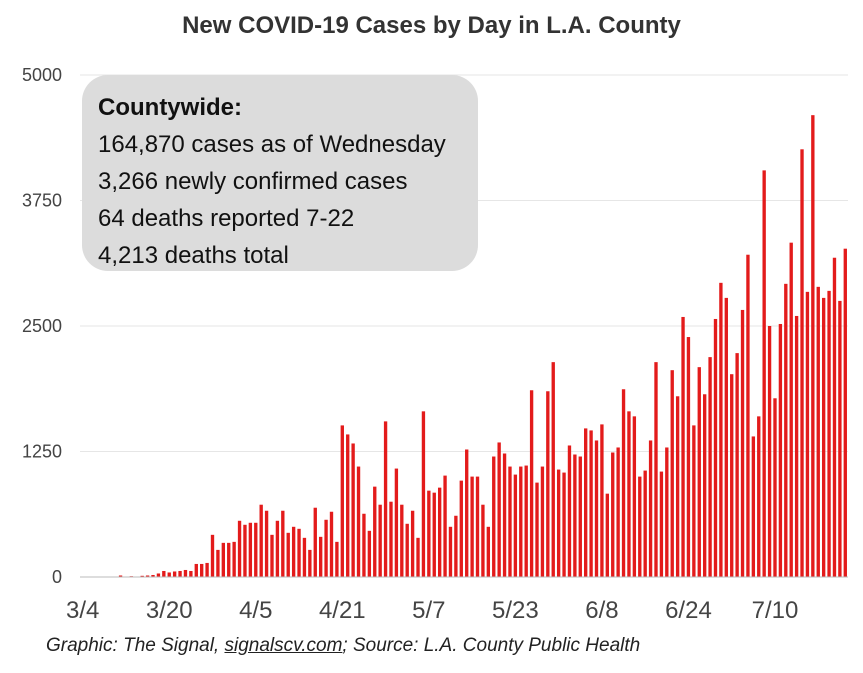 The image size is (863, 673). Describe the element at coordinates (82, 610) in the screenshot. I see `x-tick-label: 3/4` at that location.